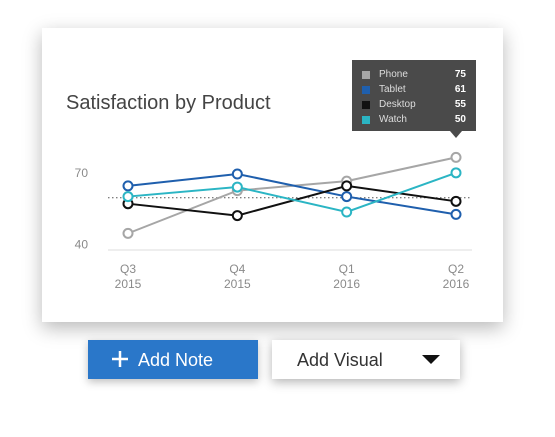 This screenshot has height=437, width=555. What do you see at coordinates (82, 244) in the screenshot?
I see `y-tick-label: 40` at bounding box center [82, 244].